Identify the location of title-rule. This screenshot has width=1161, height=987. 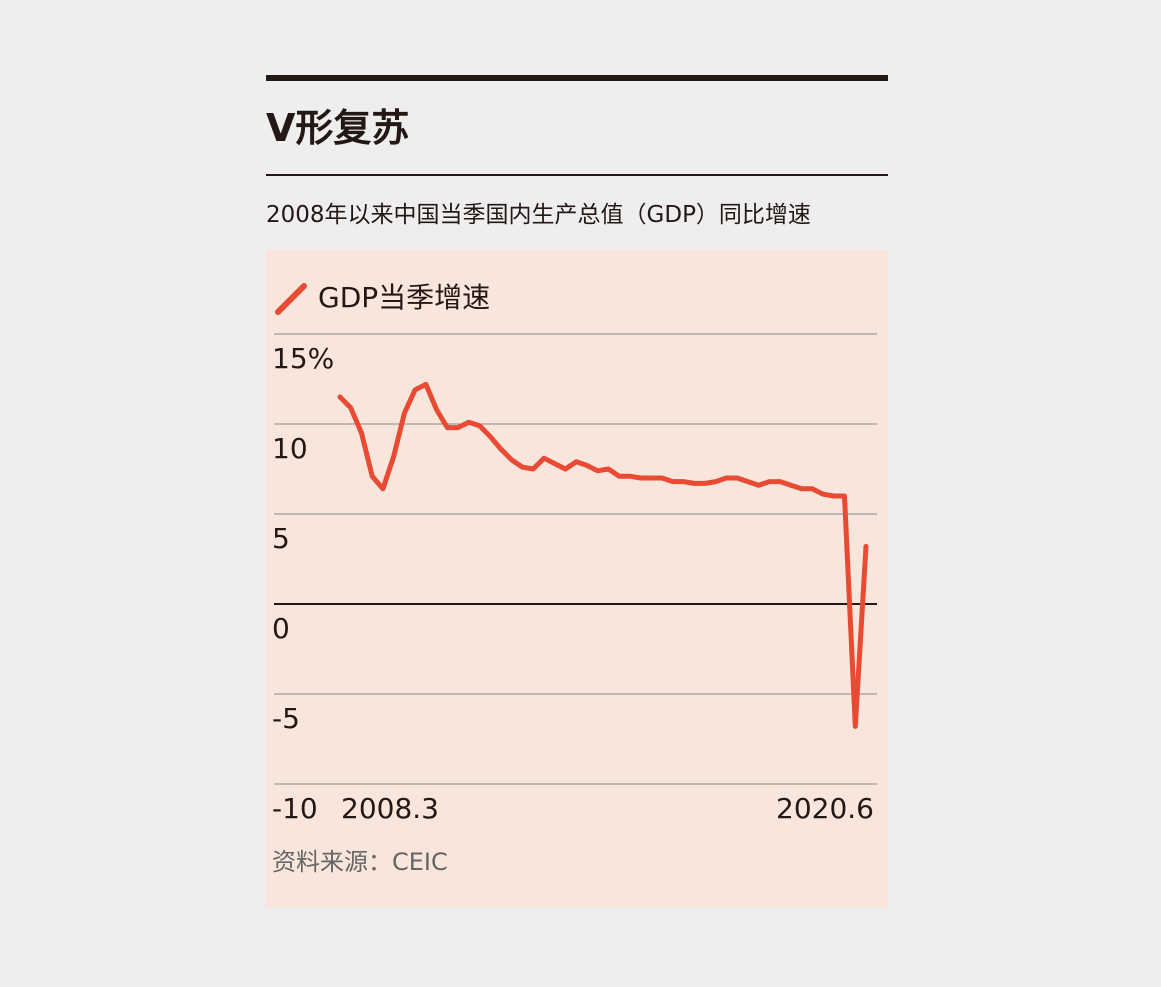
(577, 175).